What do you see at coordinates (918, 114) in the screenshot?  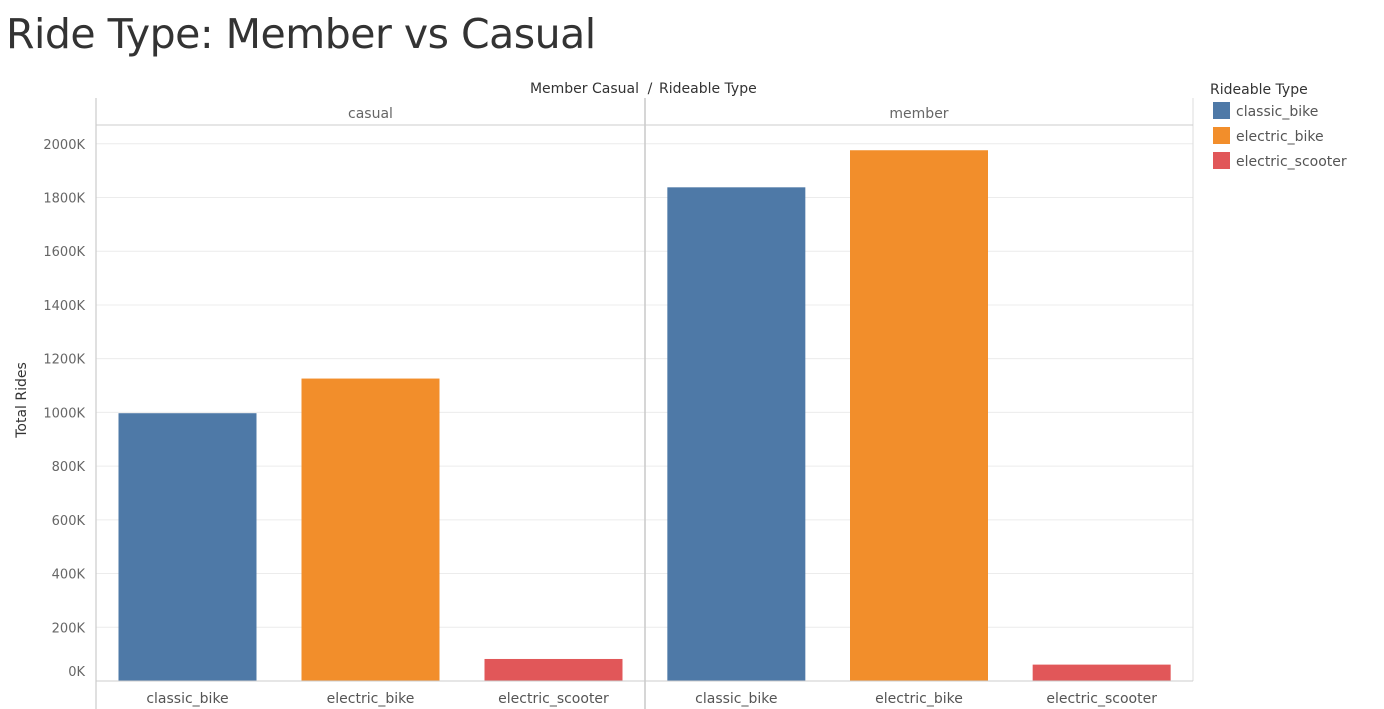 I see `panel-label-member: member` at bounding box center [918, 114].